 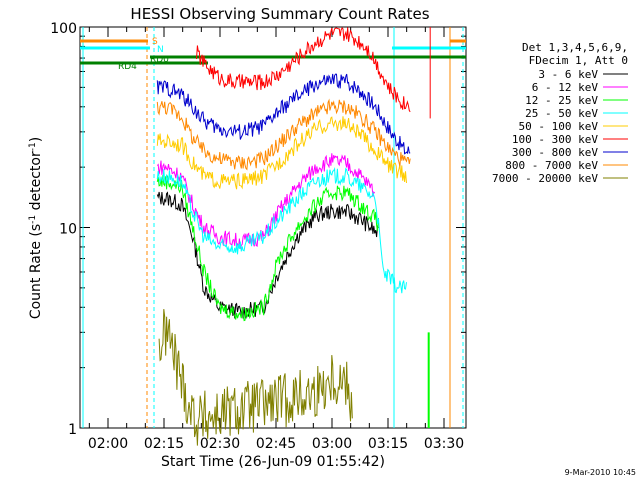 I want to click on legend-entry: 6 - 12 keV, so click(x=565, y=87).